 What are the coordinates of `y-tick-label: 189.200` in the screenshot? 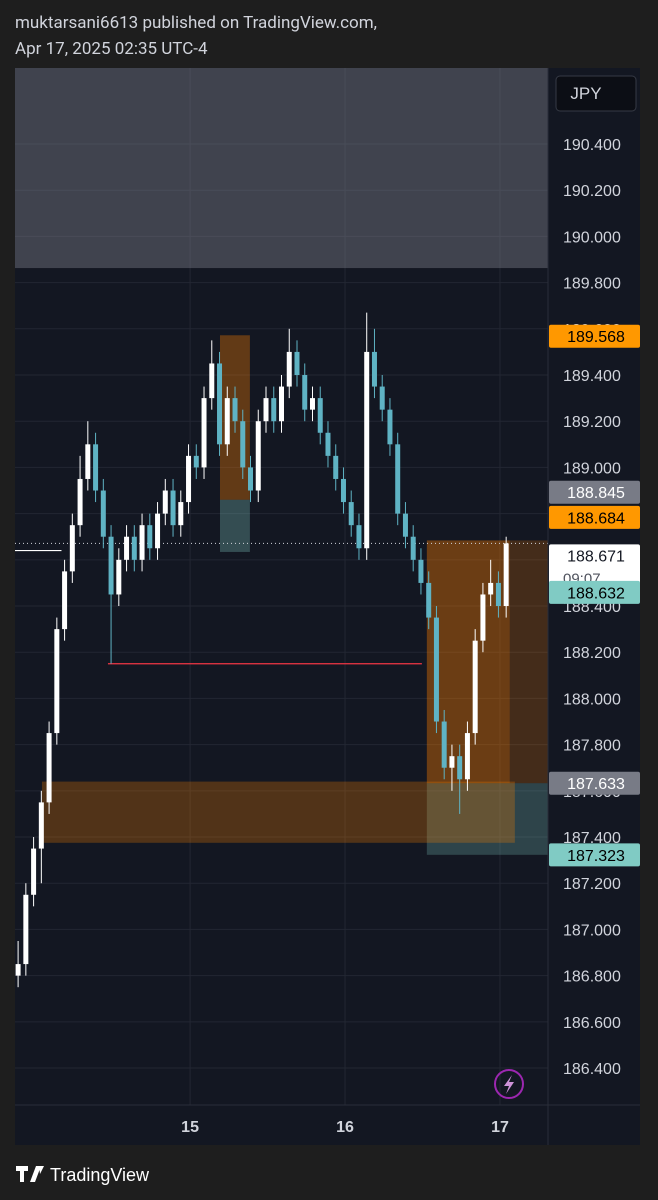 It's located at (592, 422).